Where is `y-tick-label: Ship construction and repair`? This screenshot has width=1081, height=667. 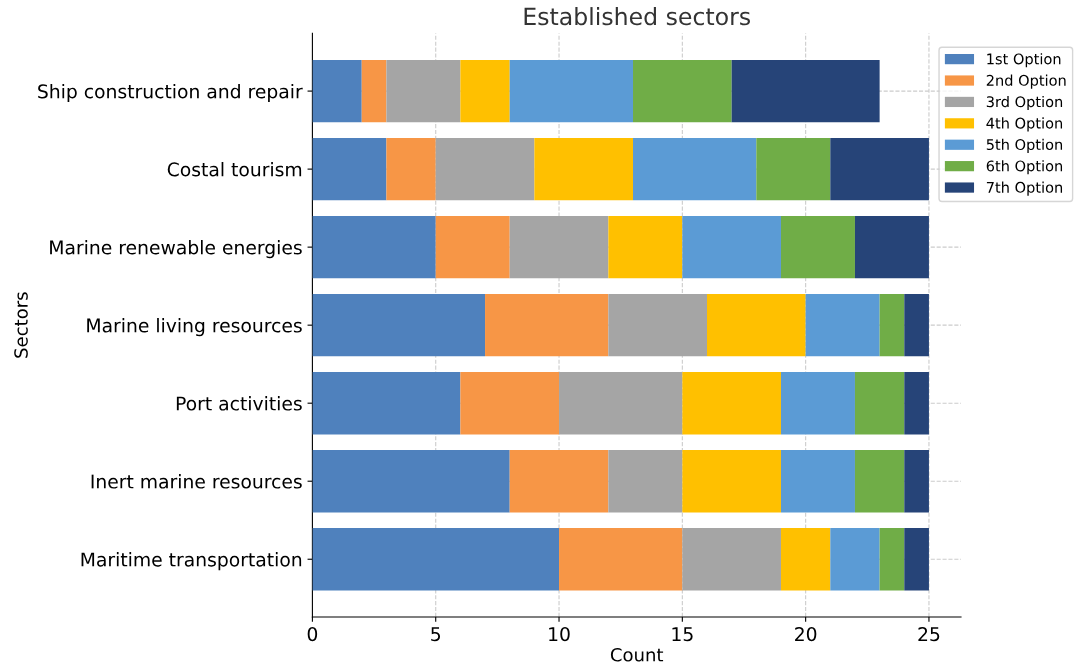
y-tick-label: Ship construction and repair is located at coordinates (170, 93).